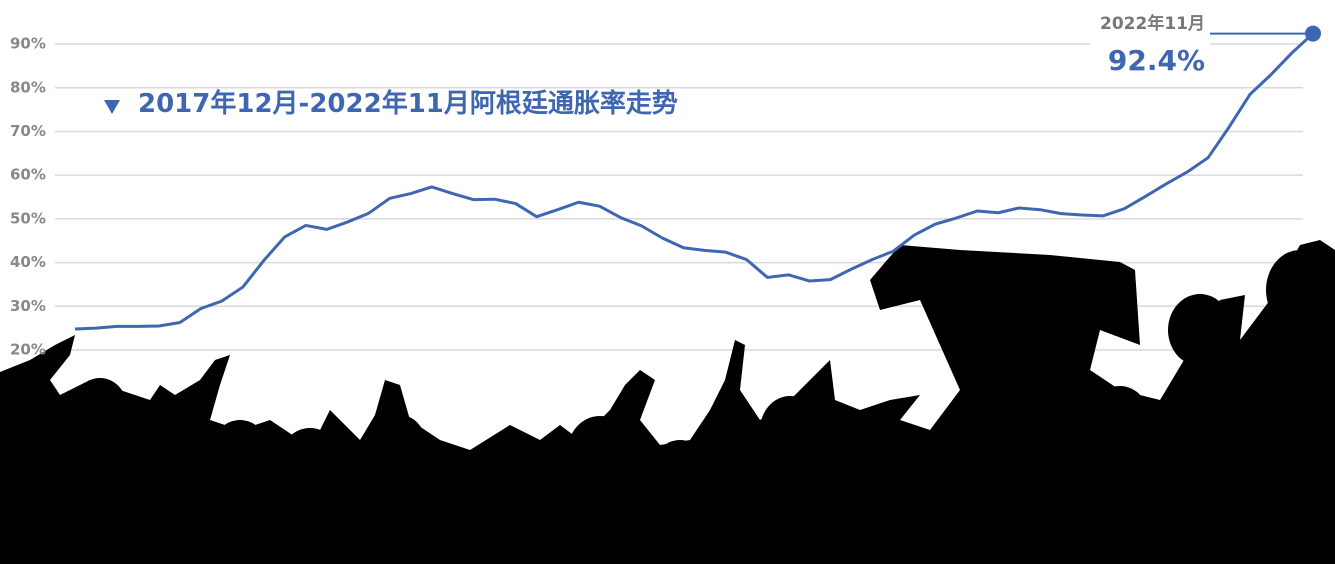 Image resolution: width=1335 pixels, height=564 pixels. I want to click on y-tick-label: 80%, so click(28, 87).